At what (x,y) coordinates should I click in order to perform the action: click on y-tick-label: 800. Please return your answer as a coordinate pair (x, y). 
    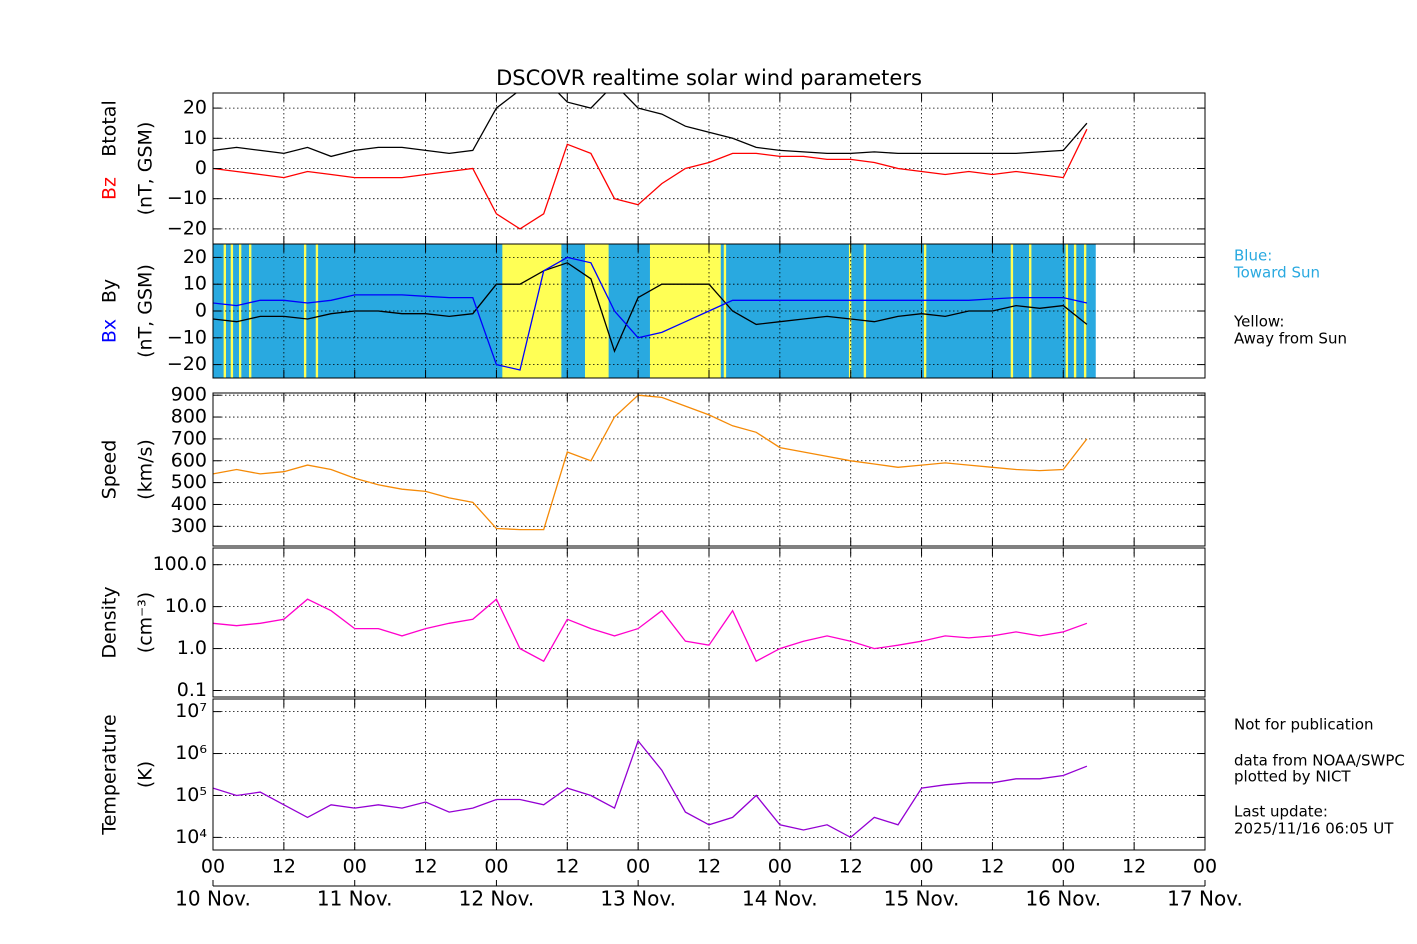
    Looking at the image, I should click on (189, 417).